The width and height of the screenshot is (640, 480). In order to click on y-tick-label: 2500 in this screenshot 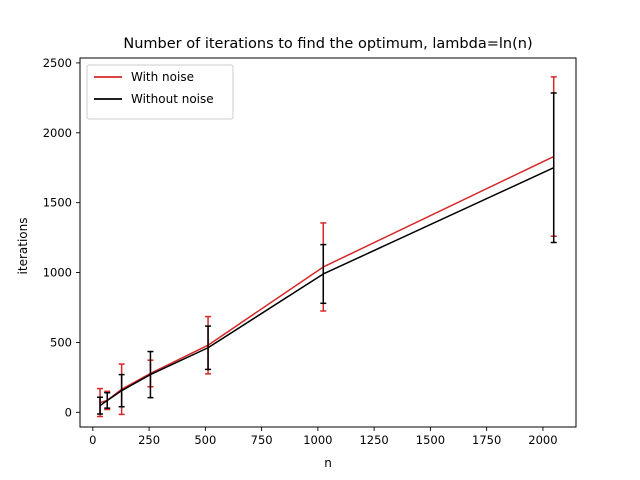, I will do `click(57, 63)`.